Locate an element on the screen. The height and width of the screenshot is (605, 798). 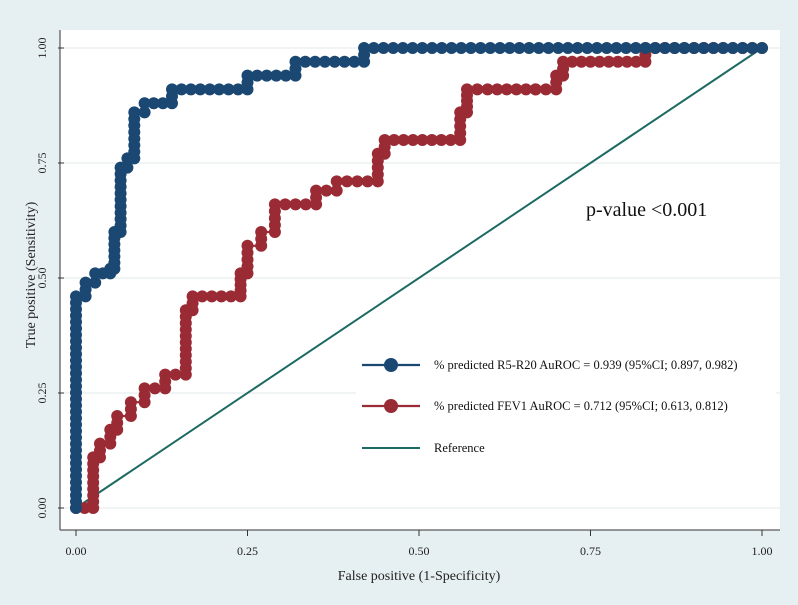
x-tick-label: 0.50 is located at coordinates (419, 551).